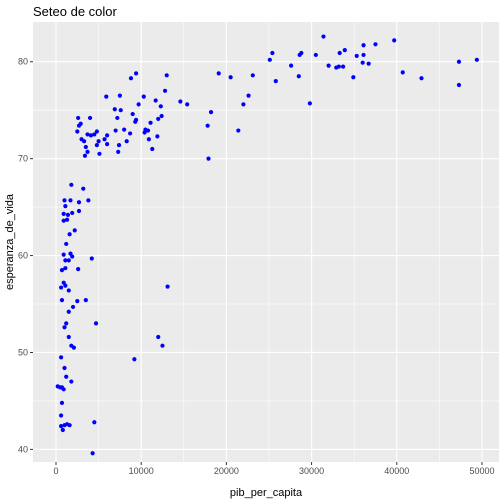 The height and width of the screenshot is (504, 504). Describe the element at coordinates (481, 471) in the screenshot. I see `x-tick-label: 50000` at that location.